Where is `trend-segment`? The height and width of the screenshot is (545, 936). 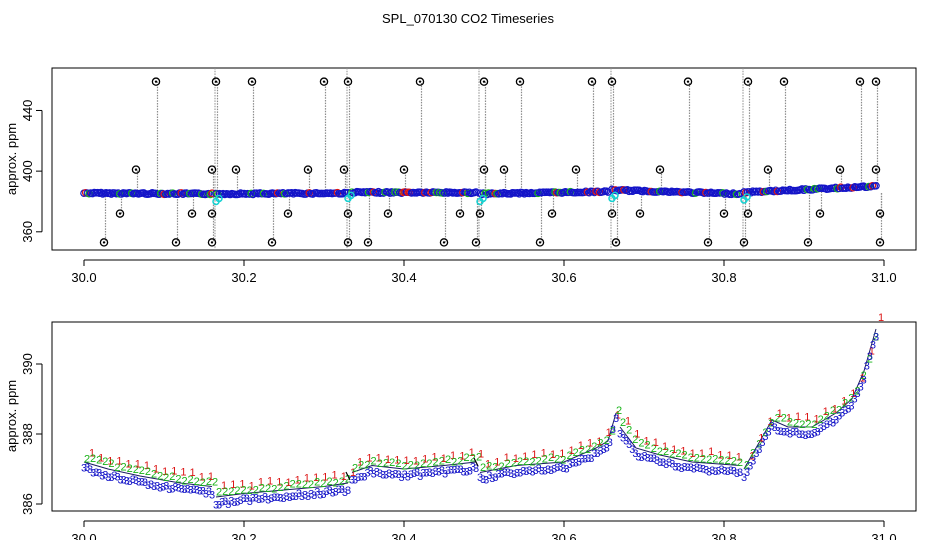 trend-segment is located at coordinates (680, 446).